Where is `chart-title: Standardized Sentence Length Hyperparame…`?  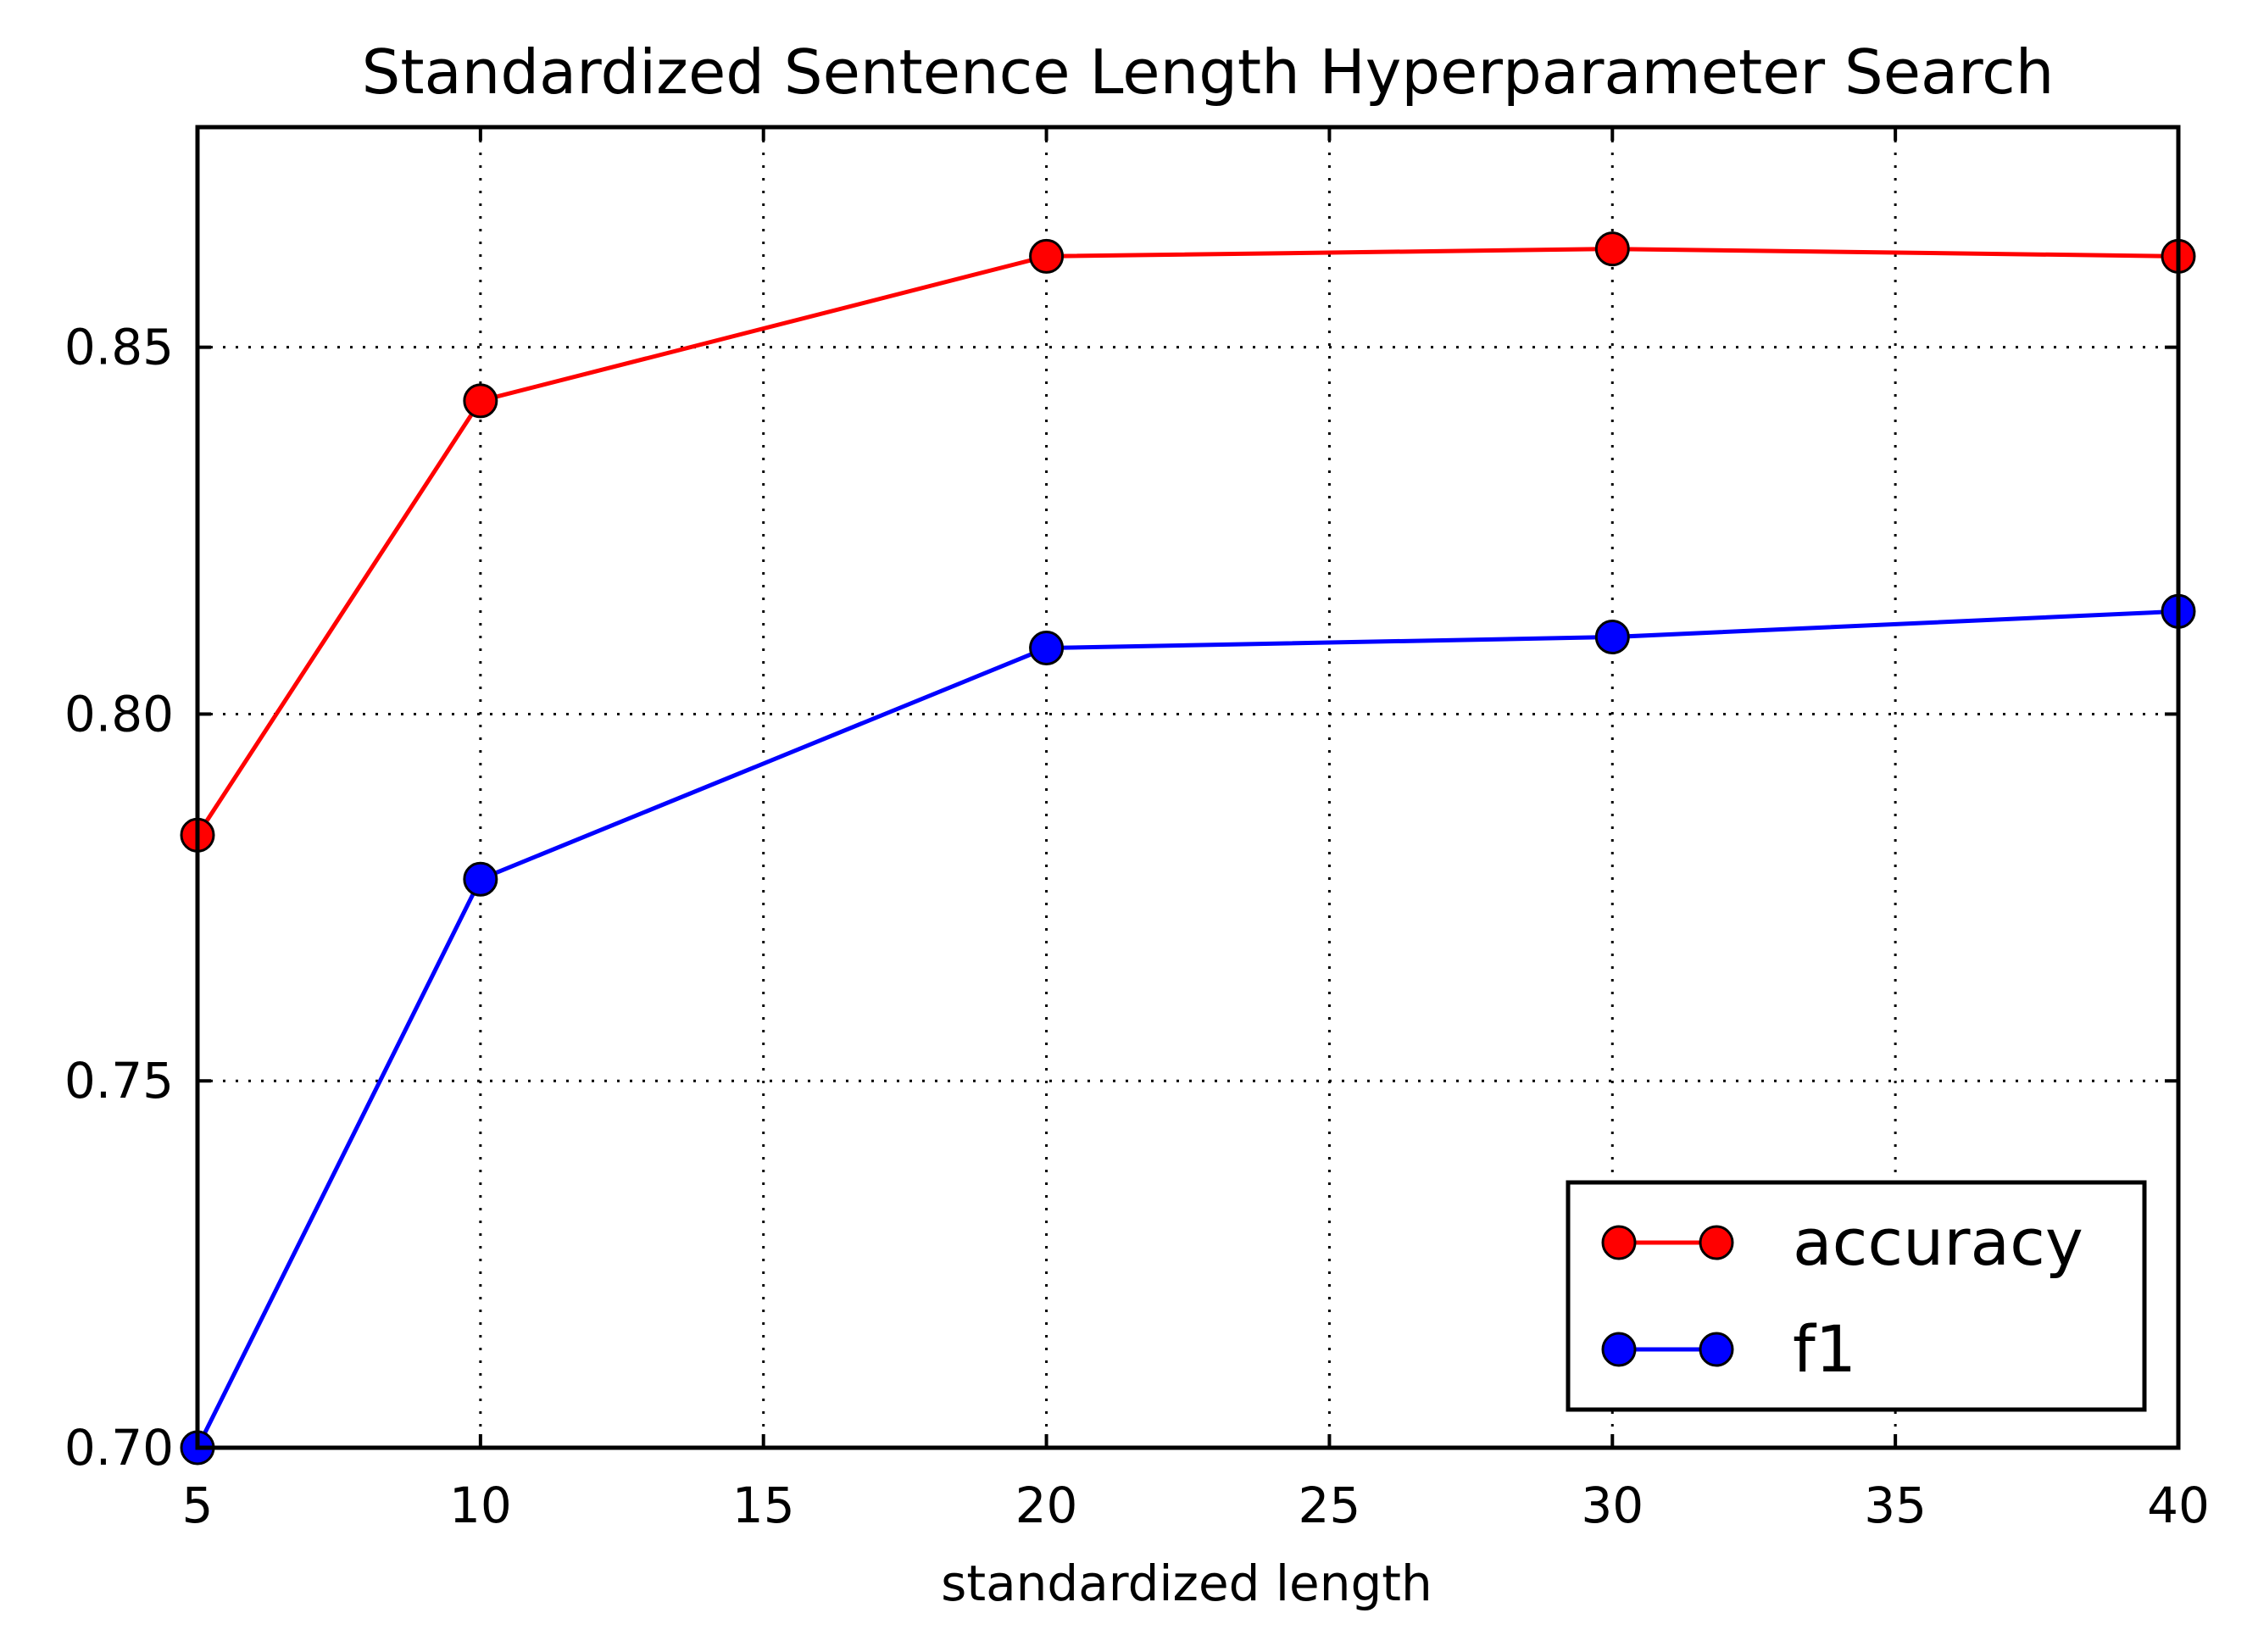 chart-title: Standardized Sentence Length Hyperparame… is located at coordinates (1209, 72).